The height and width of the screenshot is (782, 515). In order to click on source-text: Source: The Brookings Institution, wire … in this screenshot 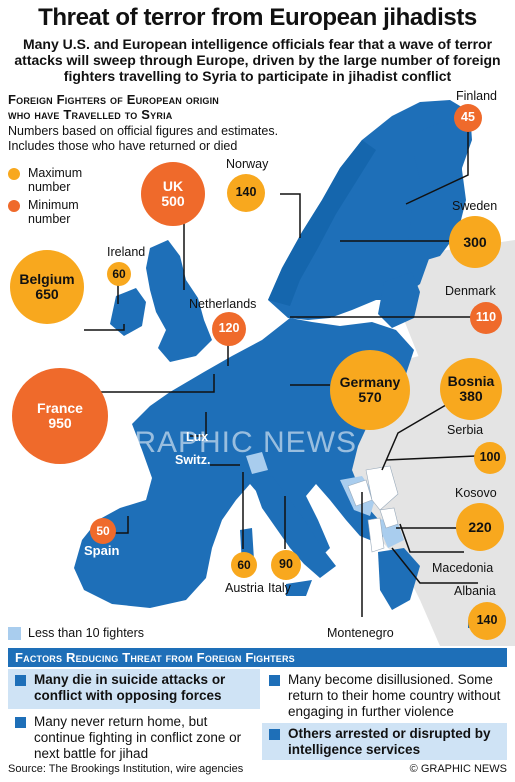, I will do `click(126, 769)`.